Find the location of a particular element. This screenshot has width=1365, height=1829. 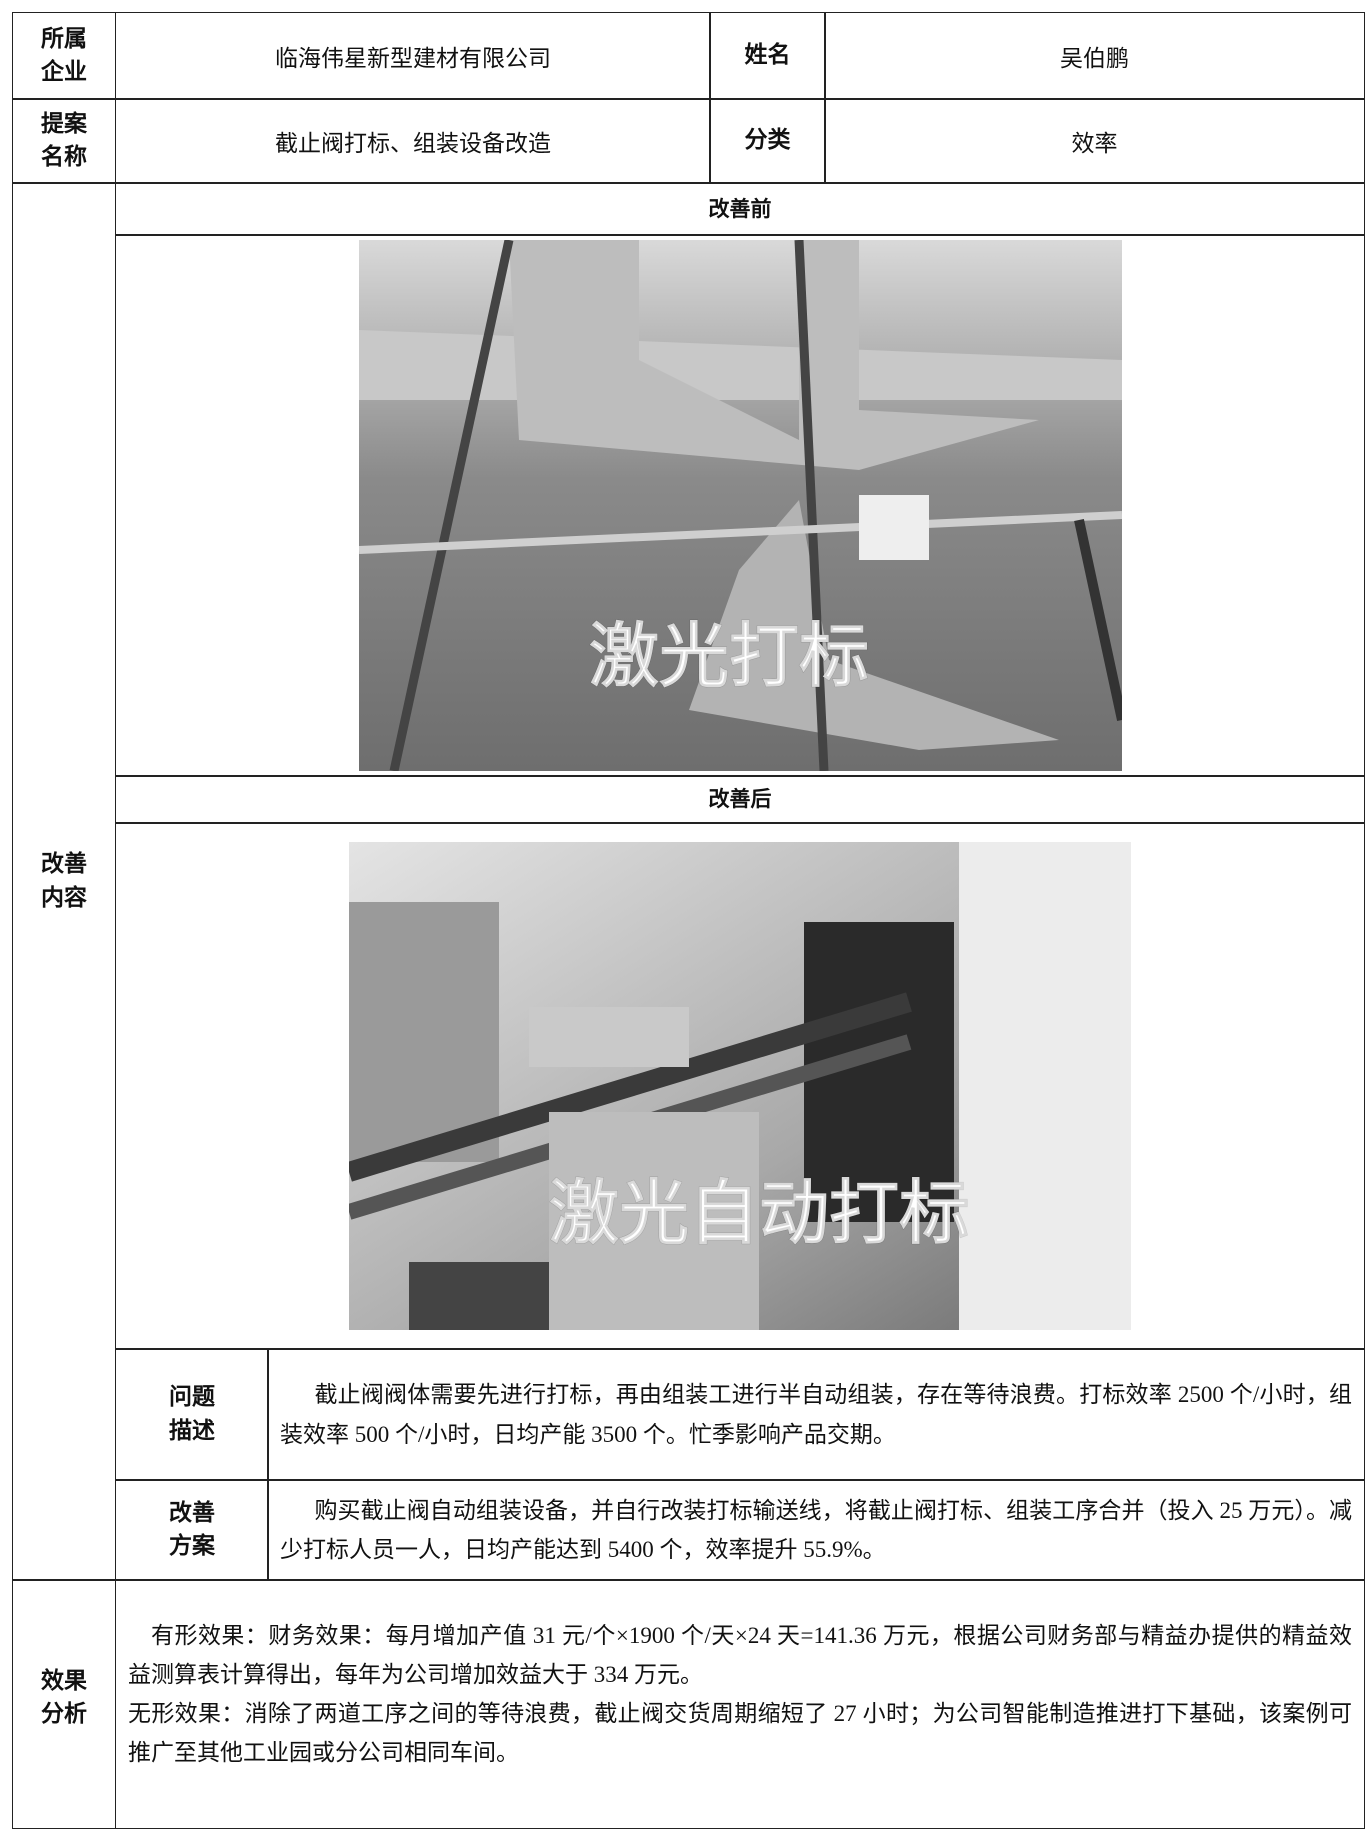

label: 改善内容 is located at coordinates (63, 881).